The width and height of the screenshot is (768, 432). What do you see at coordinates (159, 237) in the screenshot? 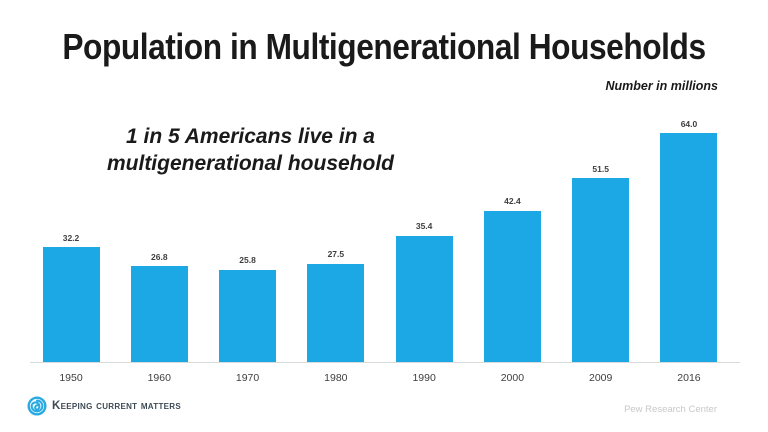
I see `bar-column: 26.8` at bounding box center [159, 237].